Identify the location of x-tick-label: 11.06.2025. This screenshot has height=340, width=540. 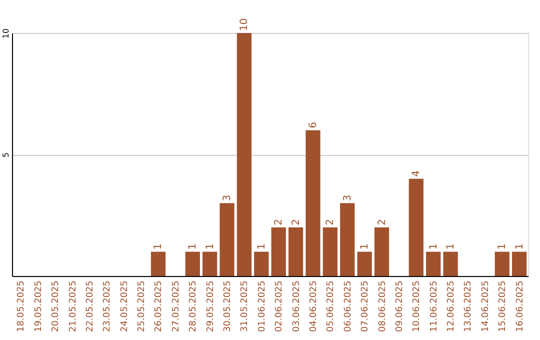
(434, 306).